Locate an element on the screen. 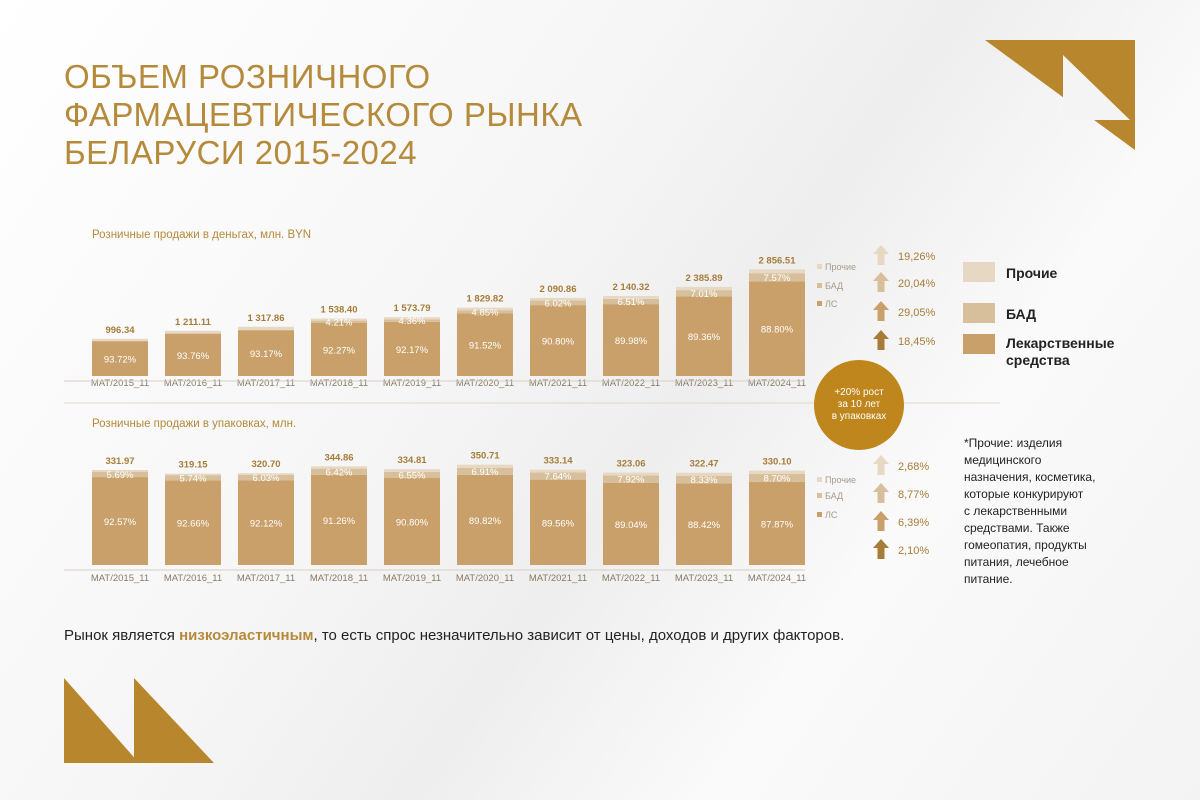  bar-total-label: 350.71 is located at coordinates (485, 456).